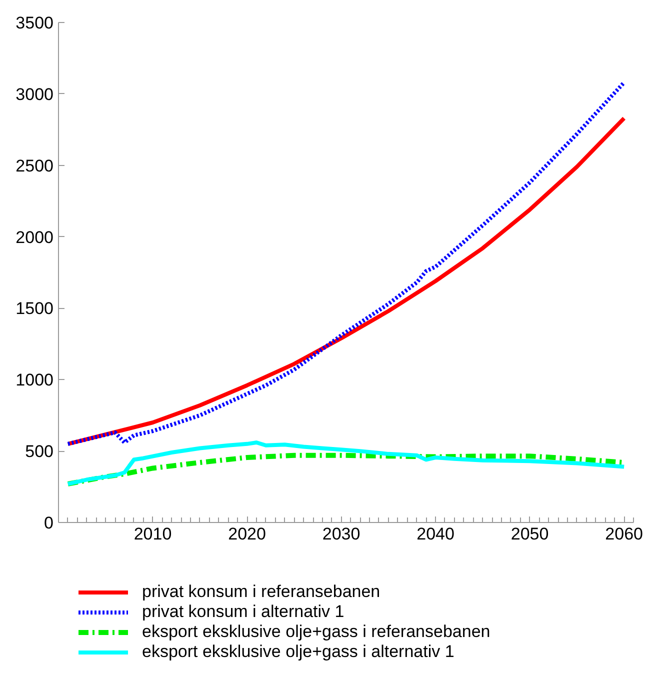 The image size is (658, 697). I want to click on x-tick-label: 2030, so click(341, 534).